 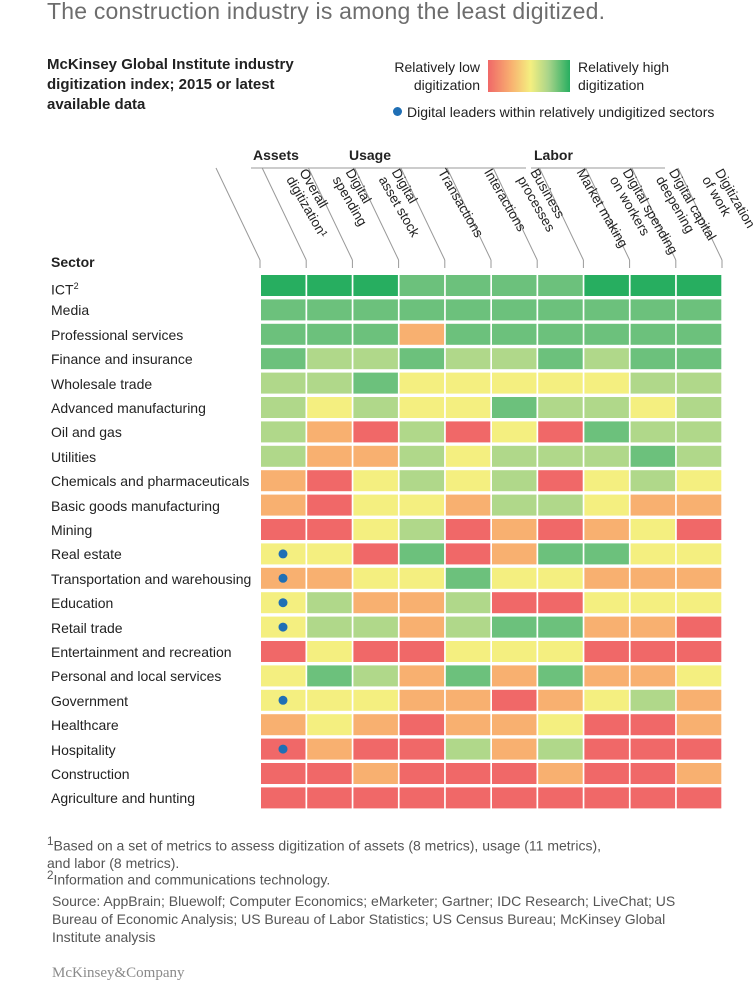 I want to click on sector-label-footnote-marker: 2, so click(x=76, y=286).